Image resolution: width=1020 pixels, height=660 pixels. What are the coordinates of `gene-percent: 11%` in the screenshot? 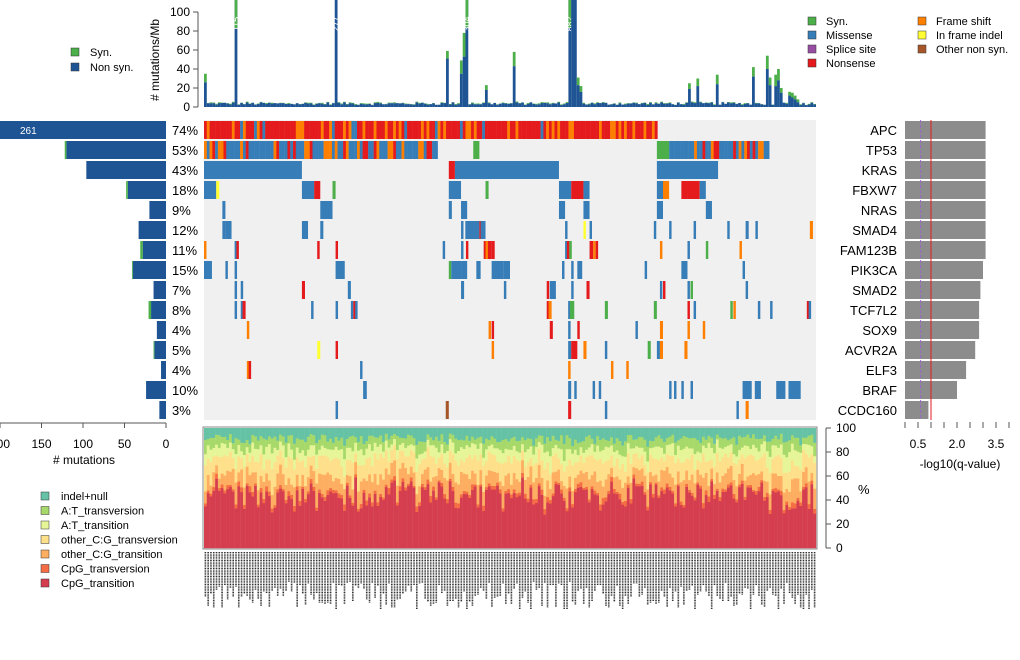 It's located at (184, 250).